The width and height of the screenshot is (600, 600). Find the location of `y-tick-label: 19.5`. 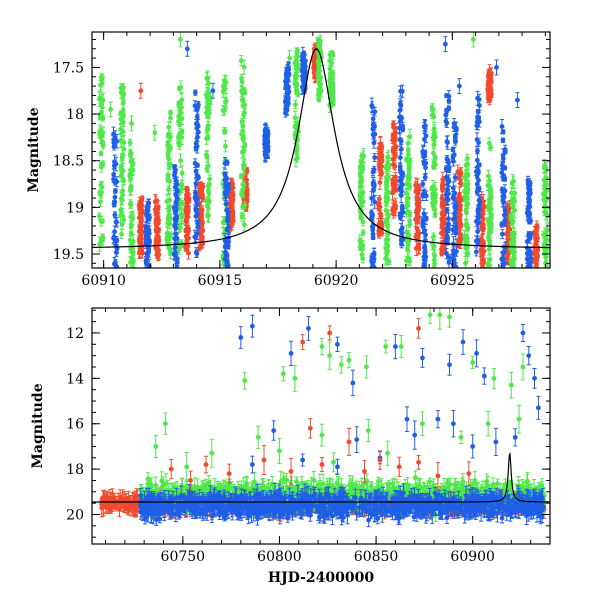

y-tick-label: 19.5 is located at coordinates (68, 255).